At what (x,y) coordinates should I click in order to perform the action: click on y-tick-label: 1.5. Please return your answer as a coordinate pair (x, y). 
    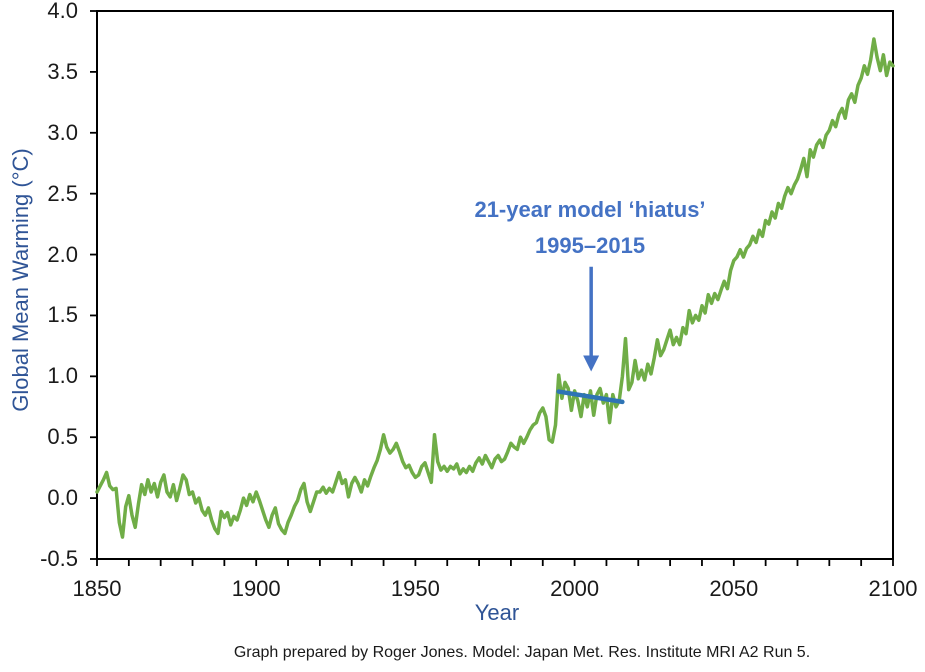
    Looking at the image, I should click on (62, 315).